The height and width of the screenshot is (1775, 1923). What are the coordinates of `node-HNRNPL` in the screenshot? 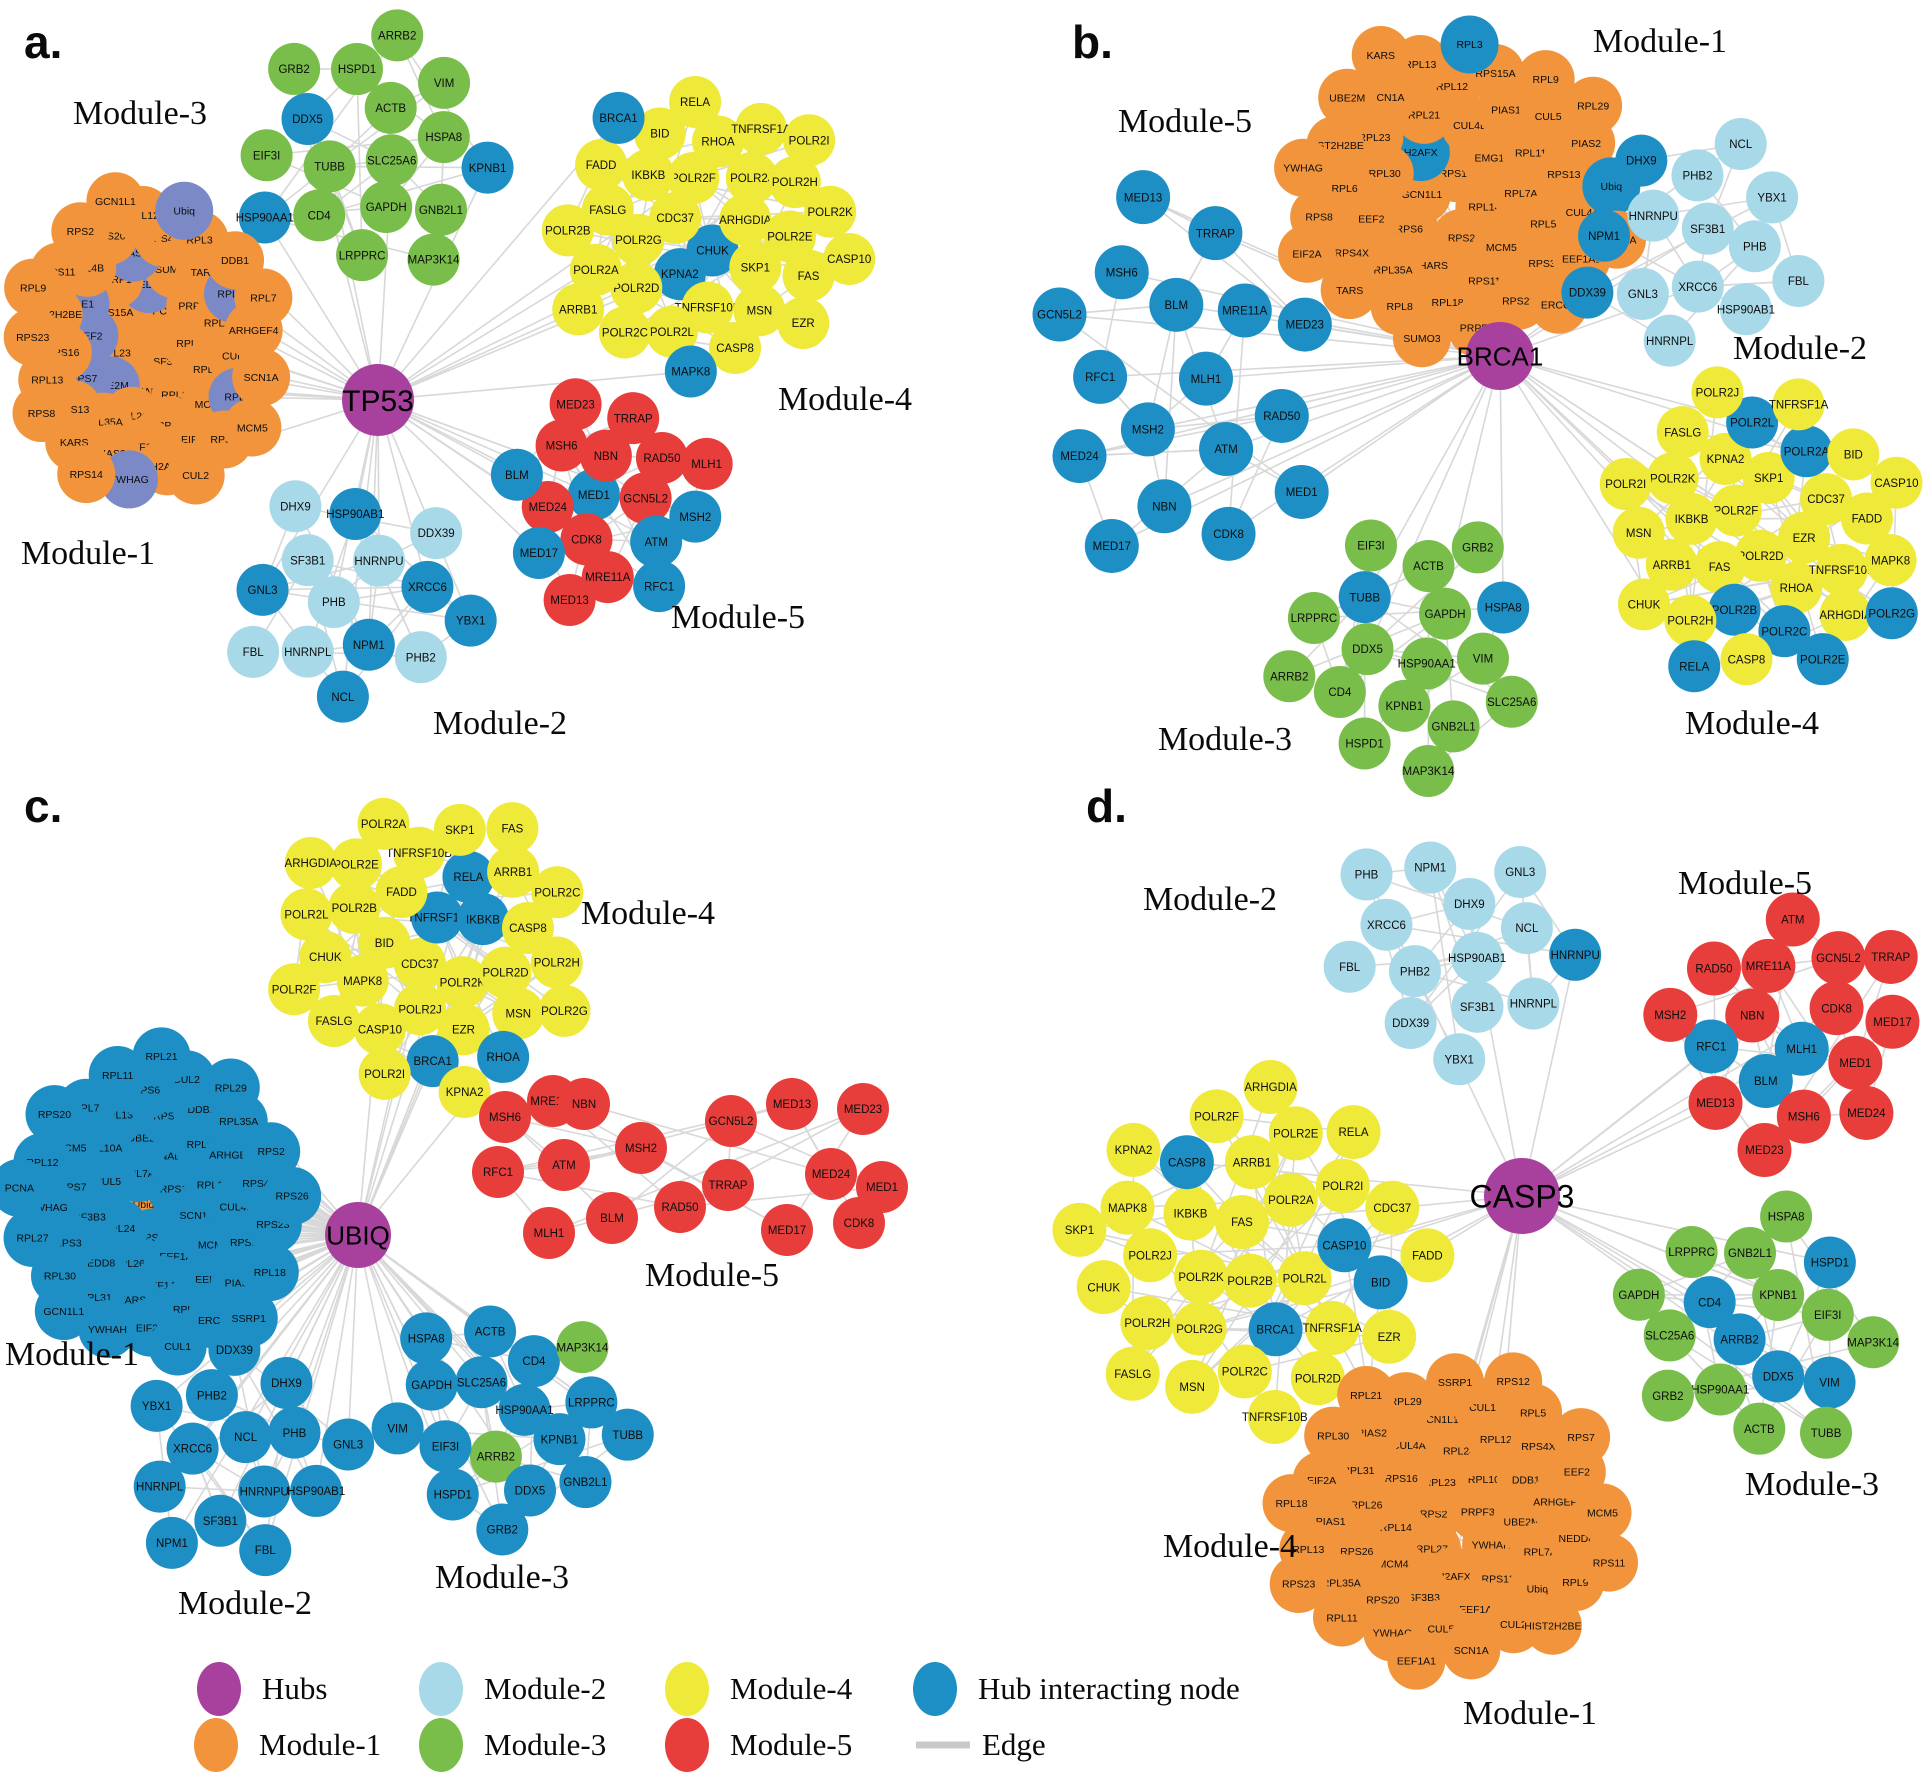 It's located at (159, 1486).